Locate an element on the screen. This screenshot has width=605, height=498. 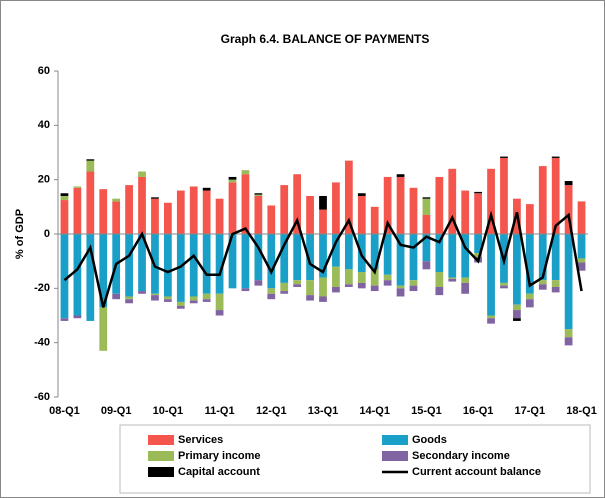
x-tick-label: 14-Q1 is located at coordinates (374, 411).